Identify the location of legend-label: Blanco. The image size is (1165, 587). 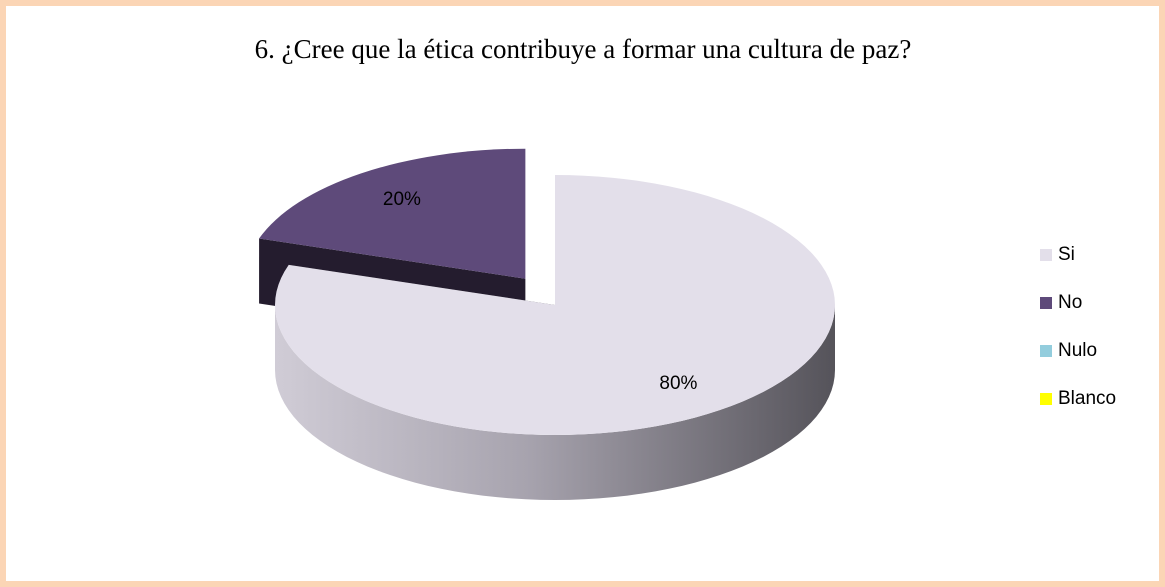
(1087, 398).